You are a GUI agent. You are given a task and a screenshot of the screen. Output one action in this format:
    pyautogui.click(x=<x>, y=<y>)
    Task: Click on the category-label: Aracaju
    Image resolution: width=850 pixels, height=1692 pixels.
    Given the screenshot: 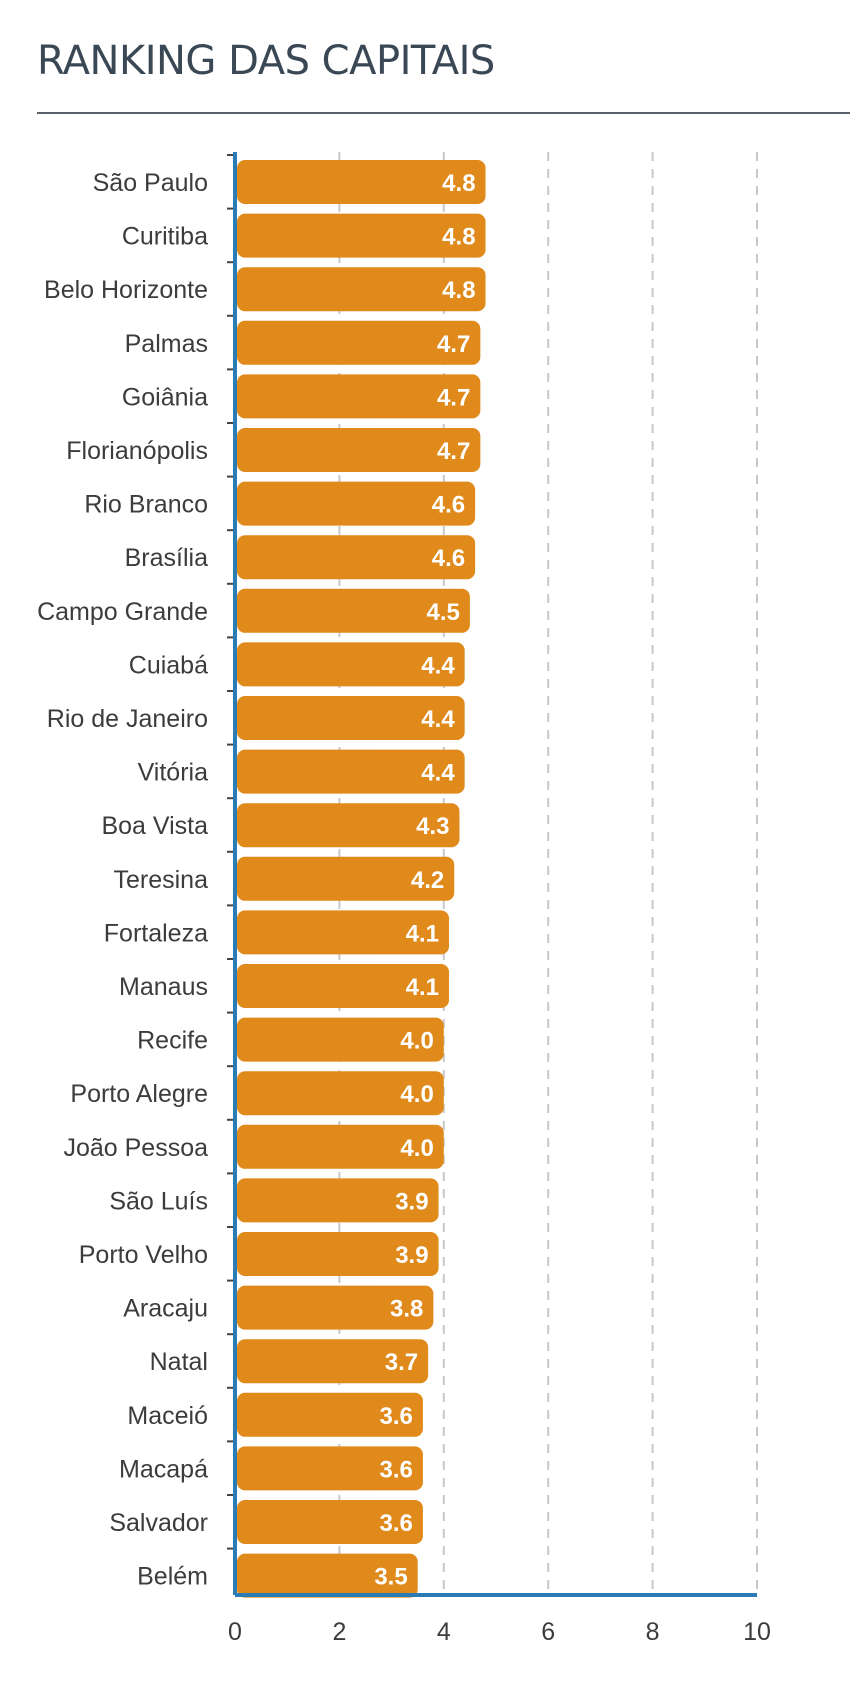 What is the action you would take?
    pyautogui.click(x=165, y=1309)
    